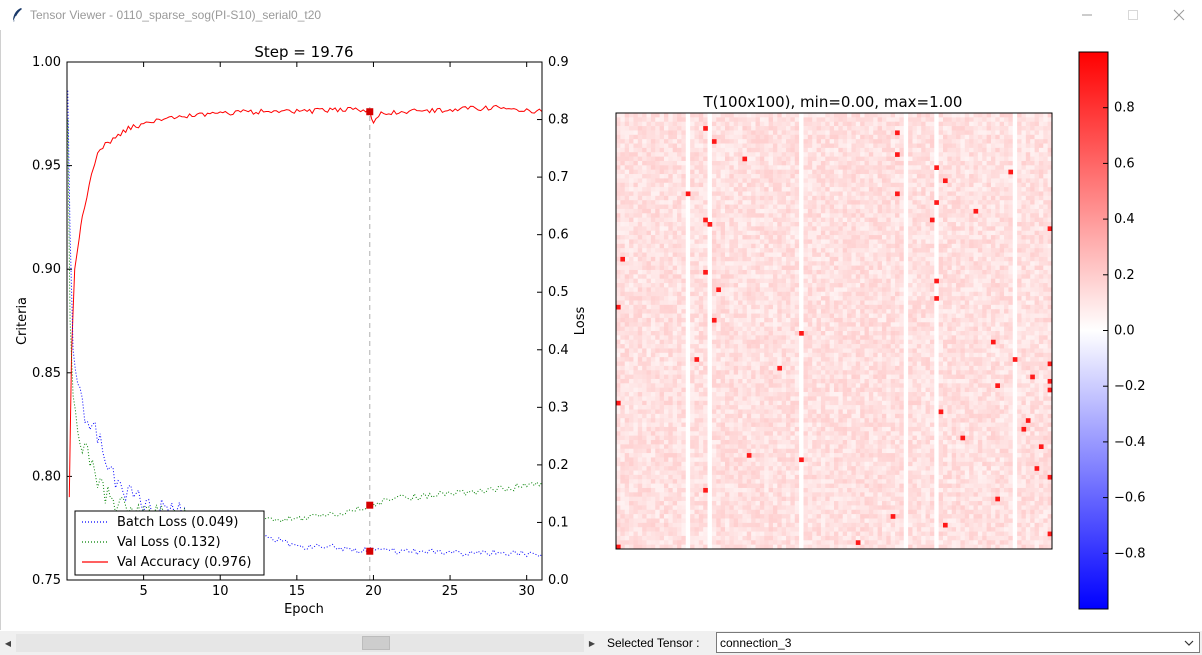 The height and width of the screenshot is (655, 1202). Describe the element at coordinates (1179, 15) in the screenshot. I see `close-button` at that location.